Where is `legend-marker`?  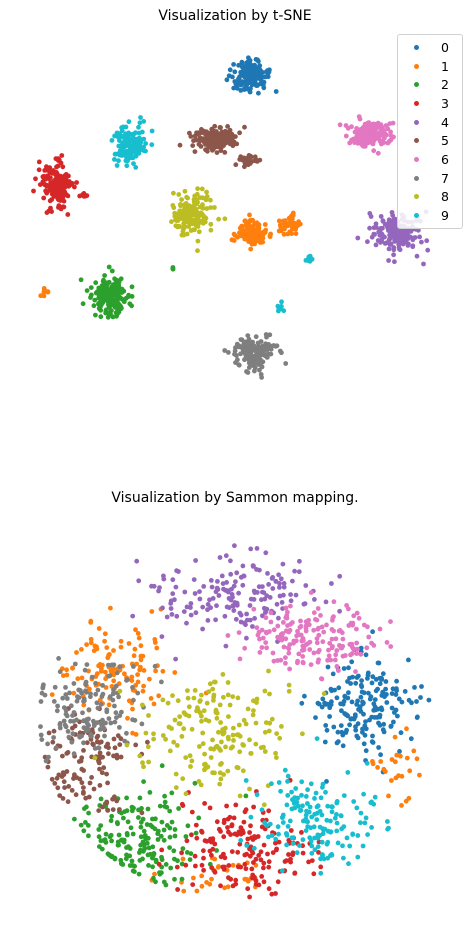
legend-marker is located at coordinates (416, 122).